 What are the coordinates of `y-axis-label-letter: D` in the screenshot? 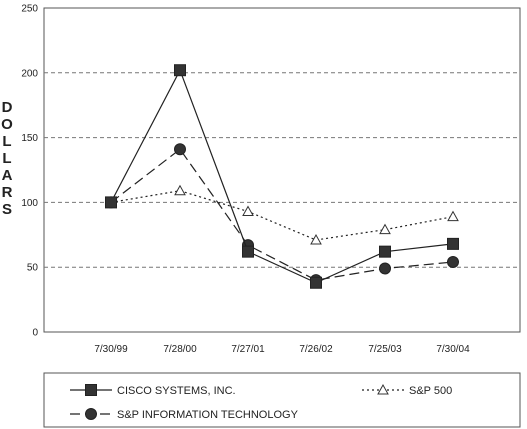 It's located at (7, 107).